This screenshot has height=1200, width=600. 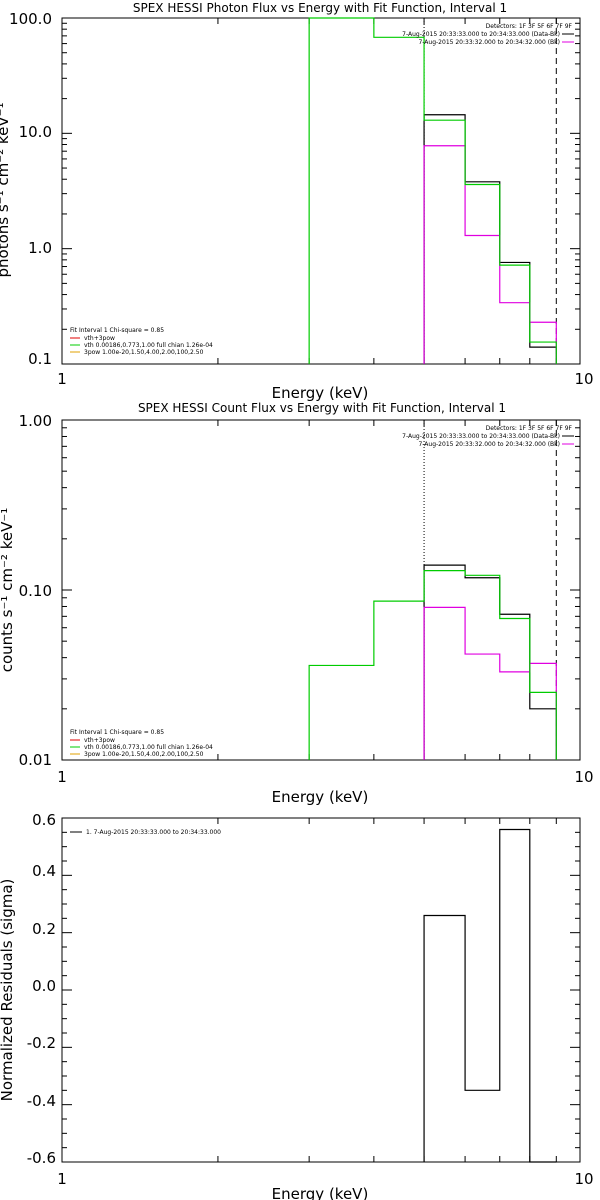 I want to click on y-tick-label: 0.2, so click(x=44, y=929).